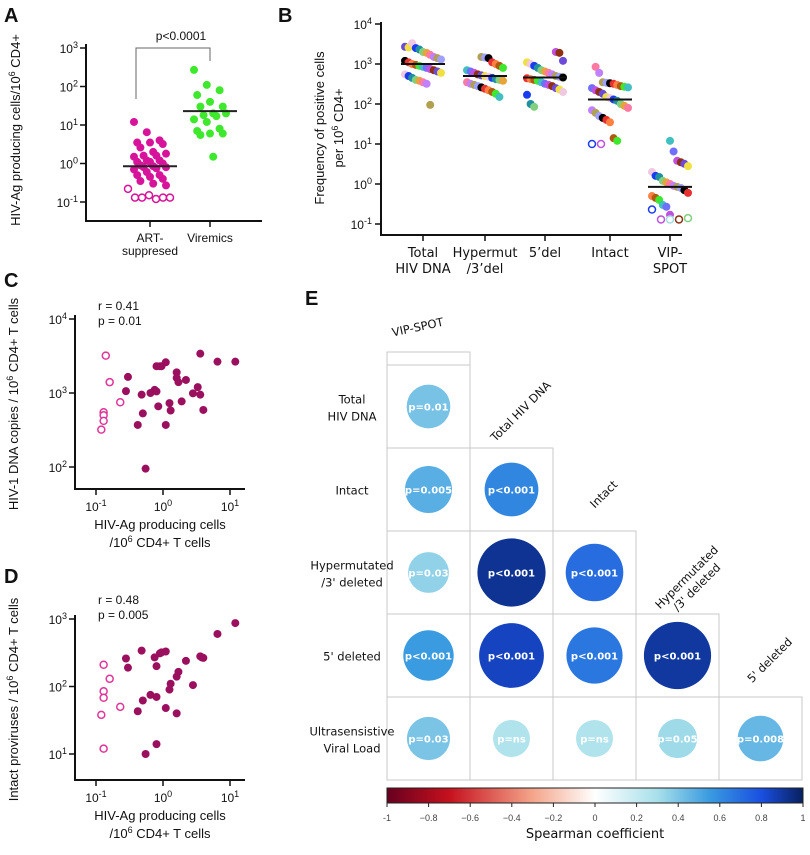  I want to click on colorbar-tick-label: -1, so click(387, 818).